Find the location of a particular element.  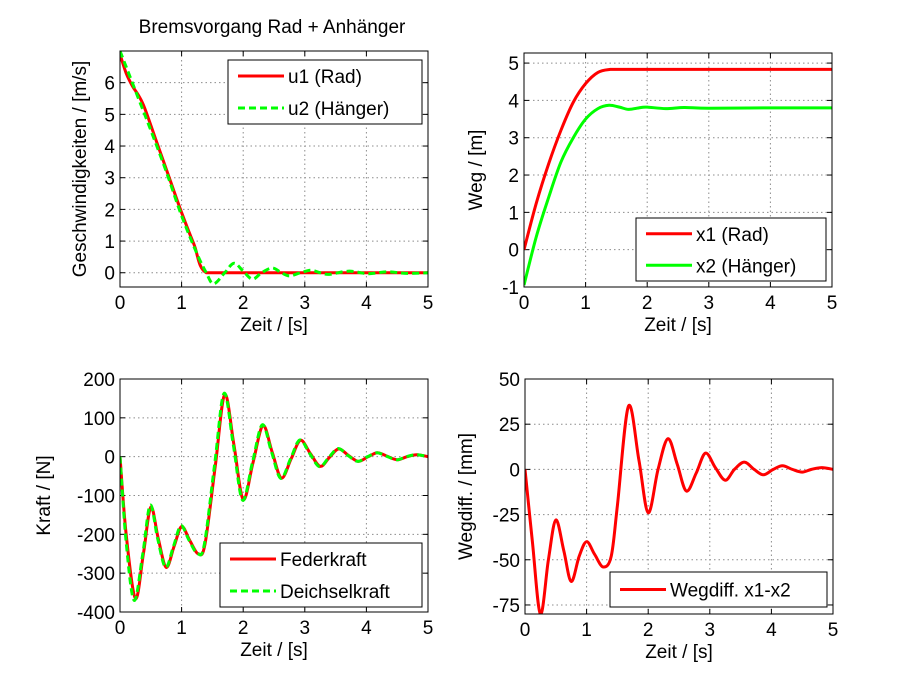

y-tick-label: -50 is located at coordinates (506, 561).